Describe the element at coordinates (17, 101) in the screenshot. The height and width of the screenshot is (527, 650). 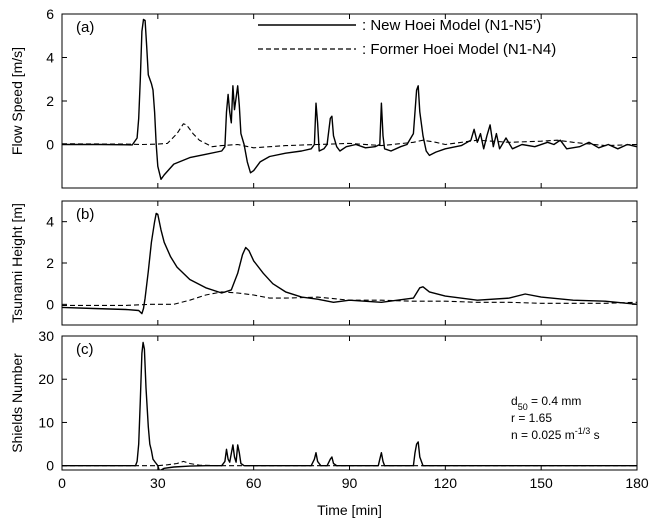
I see `y-axis-label: Flow Speed [m/s]` at that location.